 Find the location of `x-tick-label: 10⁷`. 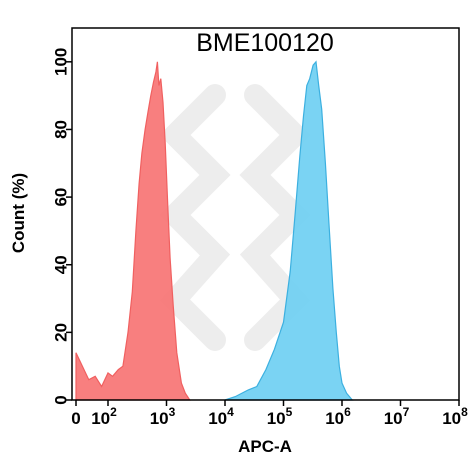

x-tick-label: 10⁷ is located at coordinates (397, 416).